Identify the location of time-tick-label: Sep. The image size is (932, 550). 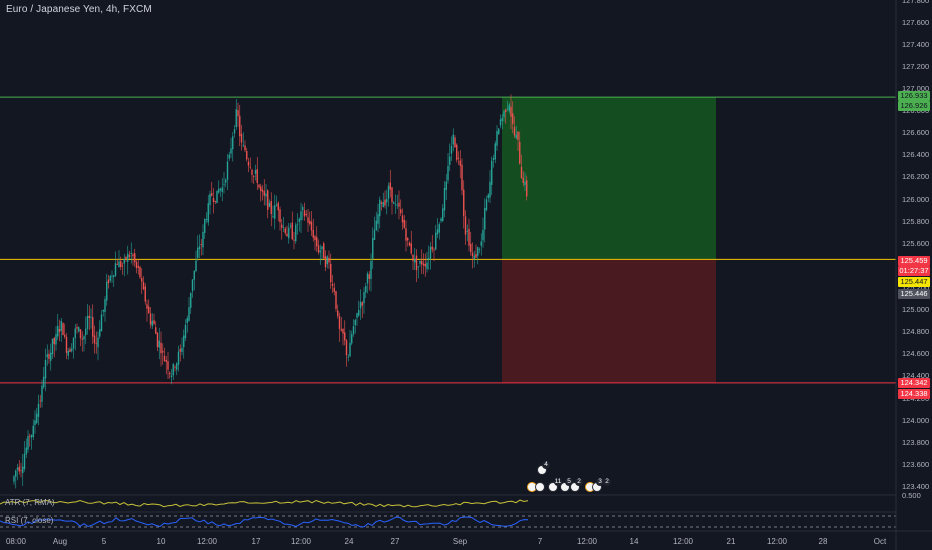
(460, 541).